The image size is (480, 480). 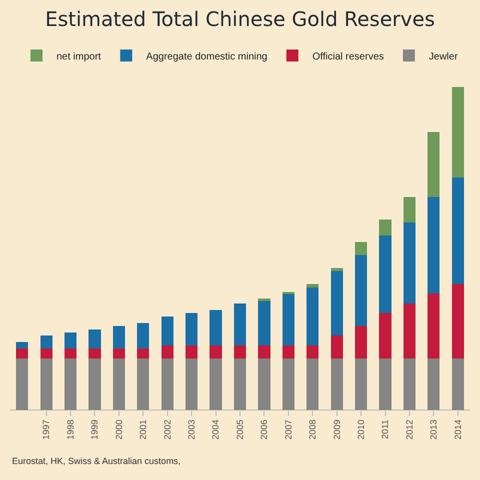 I want to click on x-tick-label: 2009, so click(x=337, y=430).